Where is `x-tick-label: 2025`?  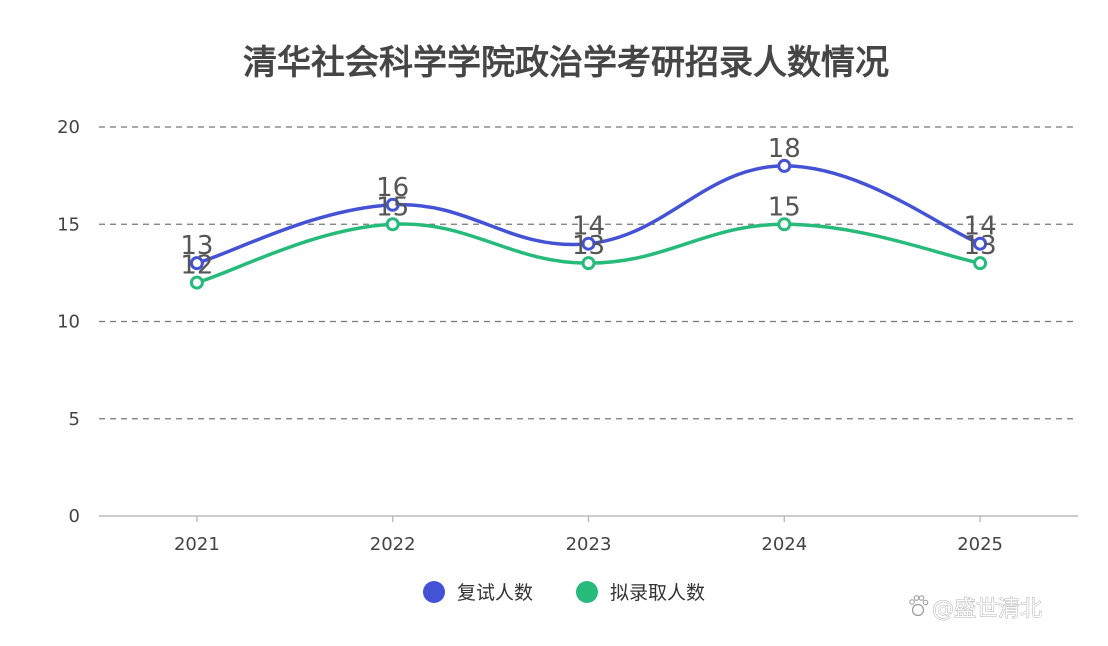
x-tick-label: 2025 is located at coordinates (980, 544).